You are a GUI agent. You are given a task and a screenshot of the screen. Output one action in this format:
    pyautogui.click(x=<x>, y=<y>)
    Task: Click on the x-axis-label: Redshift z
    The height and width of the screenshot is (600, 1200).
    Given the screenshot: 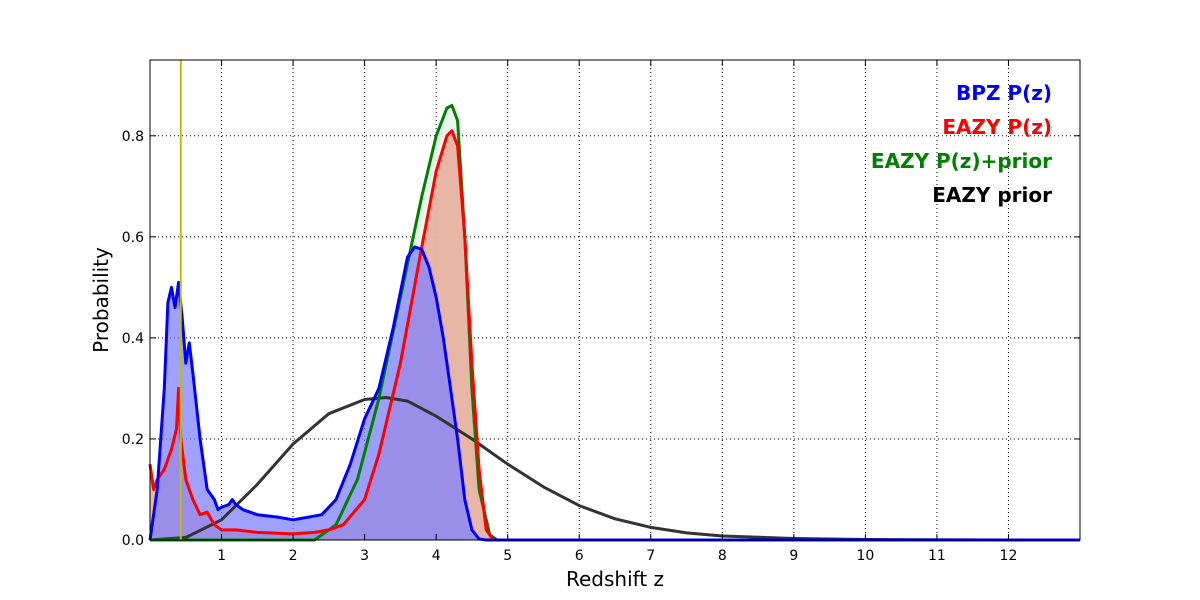 What is the action you would take?
    pyautogui.click(x=615, y=579)
    